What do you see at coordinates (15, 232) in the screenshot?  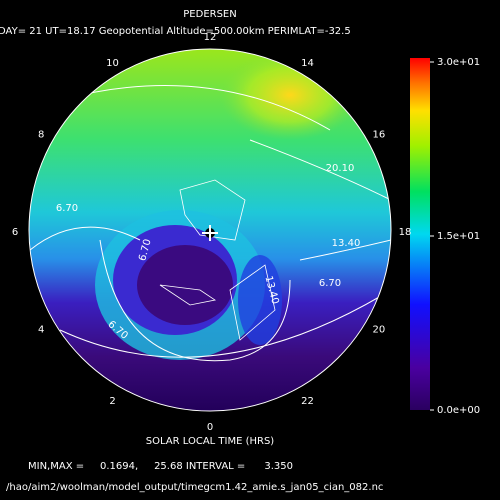 I see `hour-label: 6` at bounding box center [15, 232].